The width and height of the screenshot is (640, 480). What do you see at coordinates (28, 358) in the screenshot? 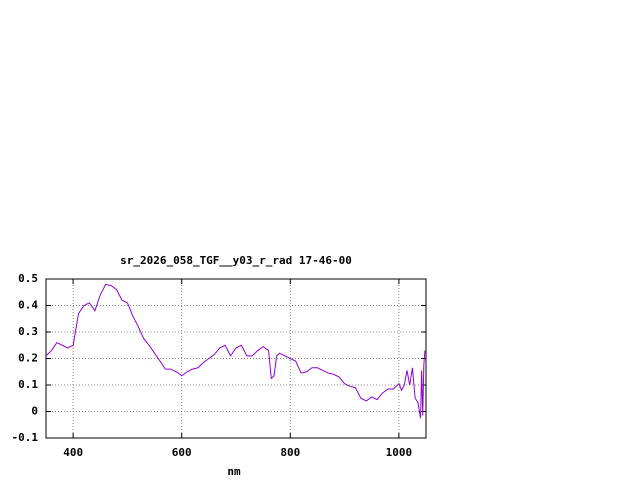
I see `y-tick-label: 0.2` at bounding box center [28, 358].